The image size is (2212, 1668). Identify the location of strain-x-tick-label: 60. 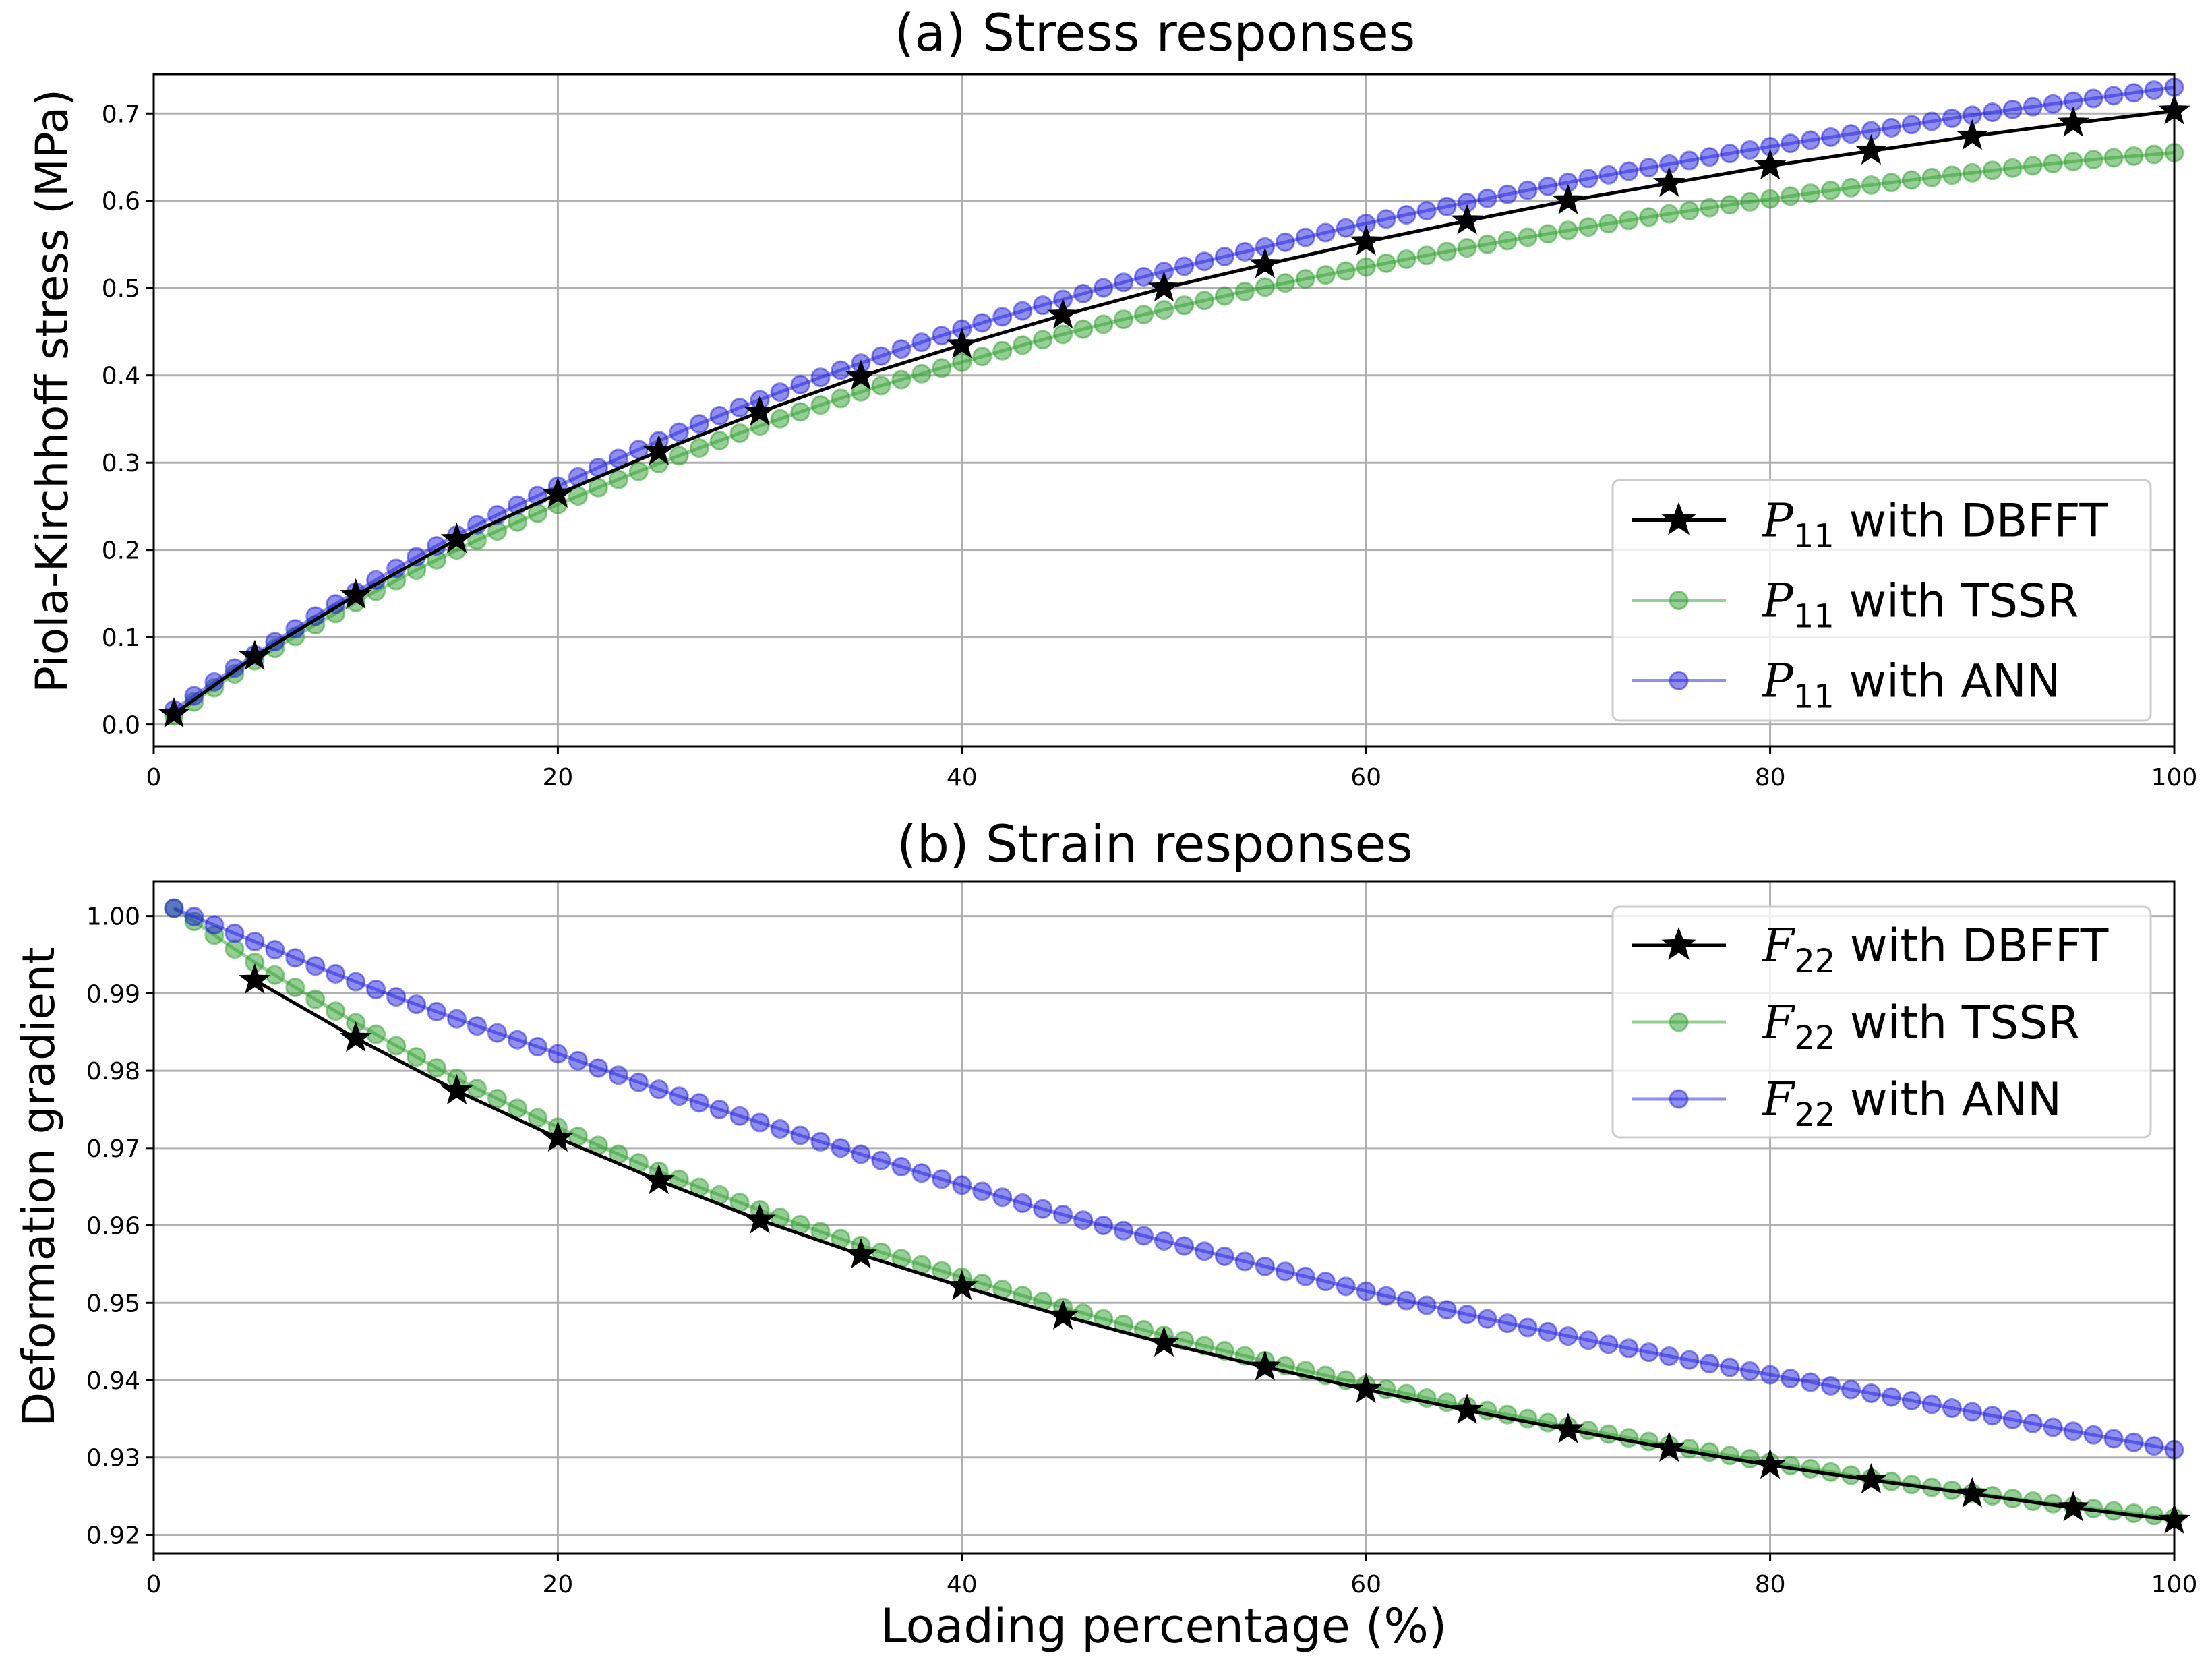
(1365, 1585).